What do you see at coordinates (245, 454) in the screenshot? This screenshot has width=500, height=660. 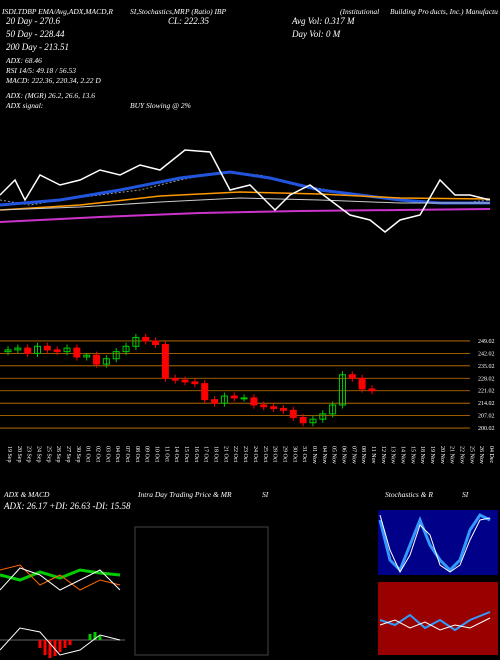 I see `x-tick-label: 23 Oct` at bounding box center [245, 454].